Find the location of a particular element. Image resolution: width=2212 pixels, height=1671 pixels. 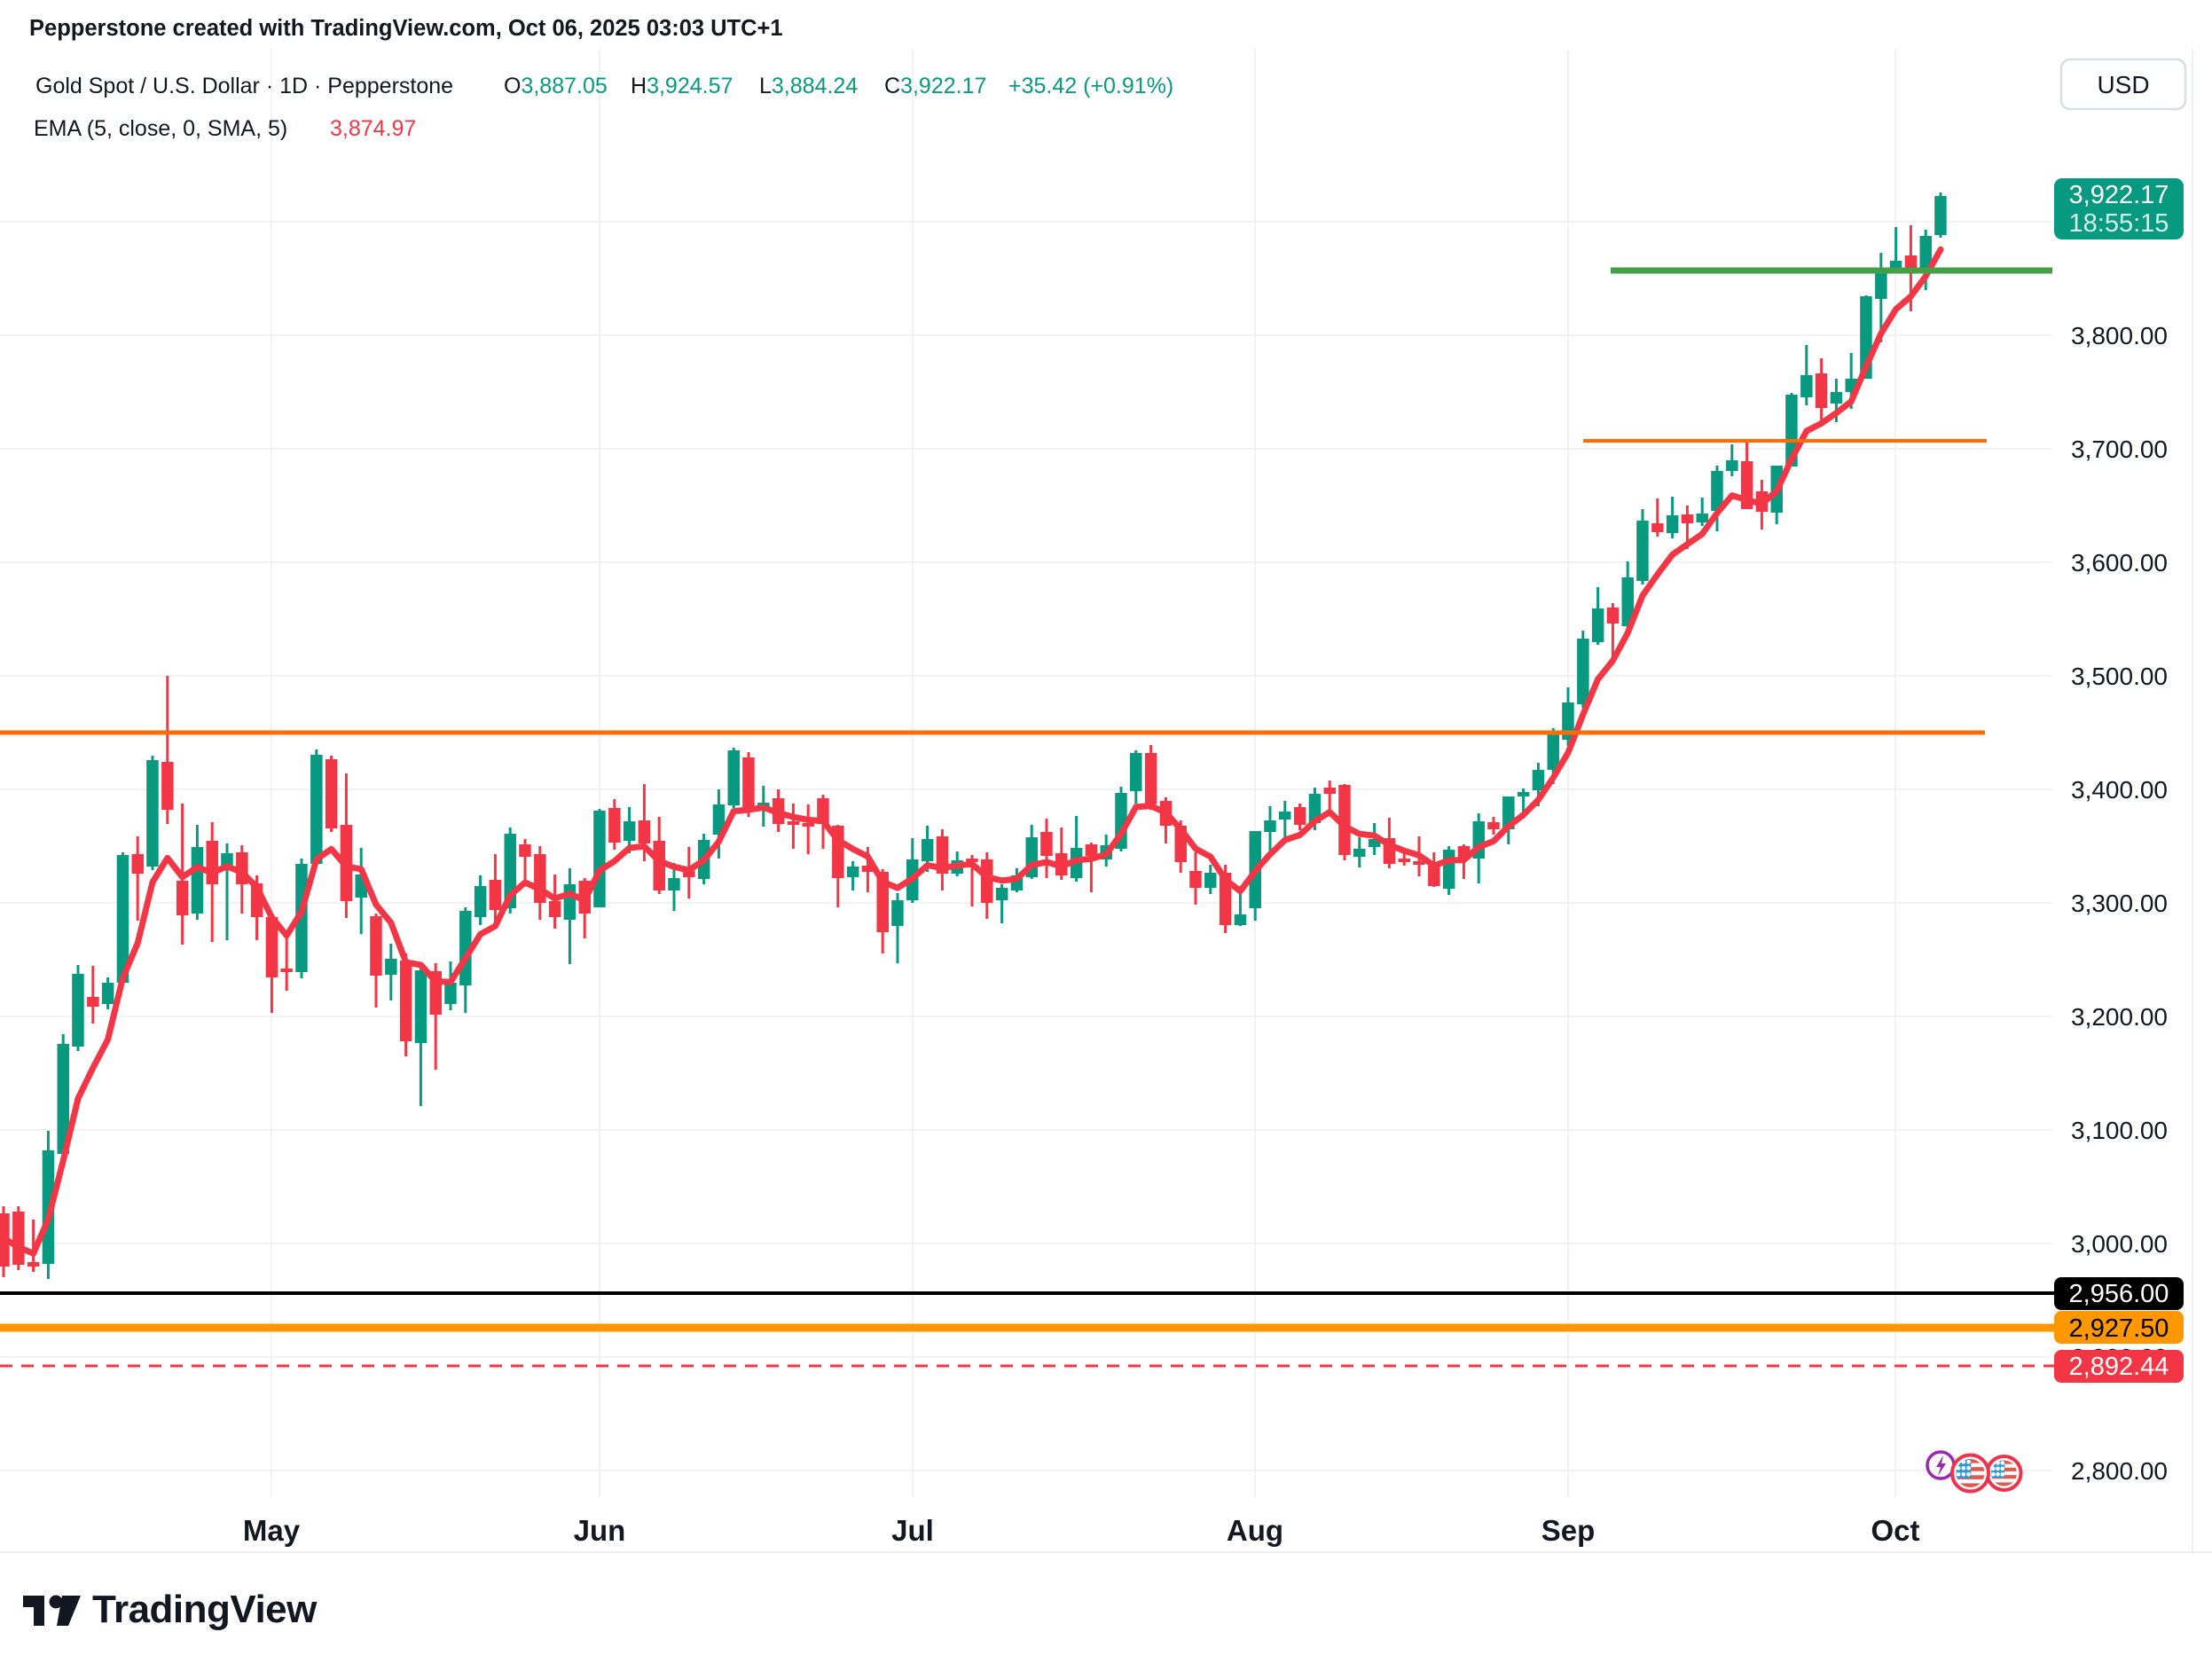

svg-text: Oct is located at coordinates (1895, 1530).